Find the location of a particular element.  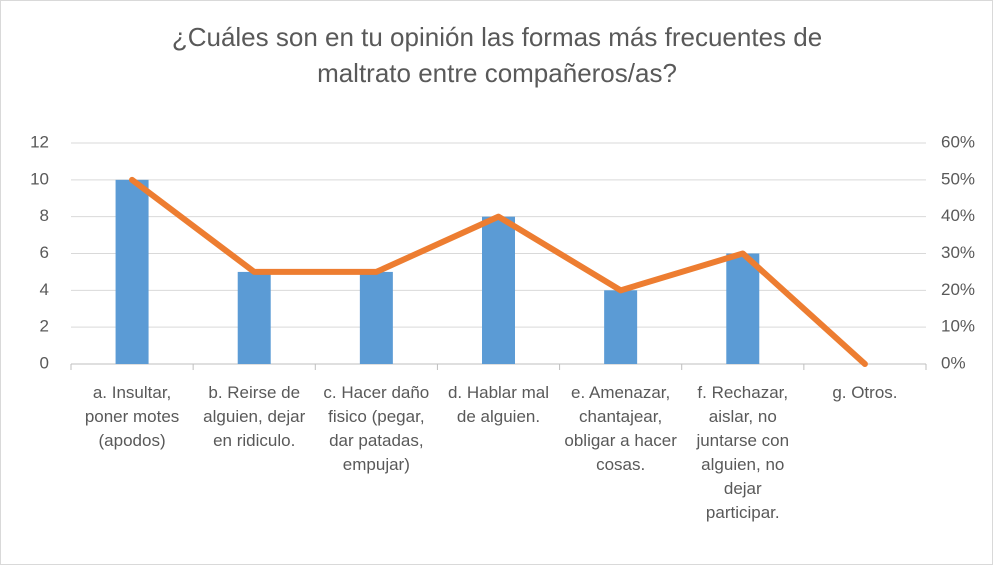

y-tick-label: 4 is located at coordinates (44, 289).